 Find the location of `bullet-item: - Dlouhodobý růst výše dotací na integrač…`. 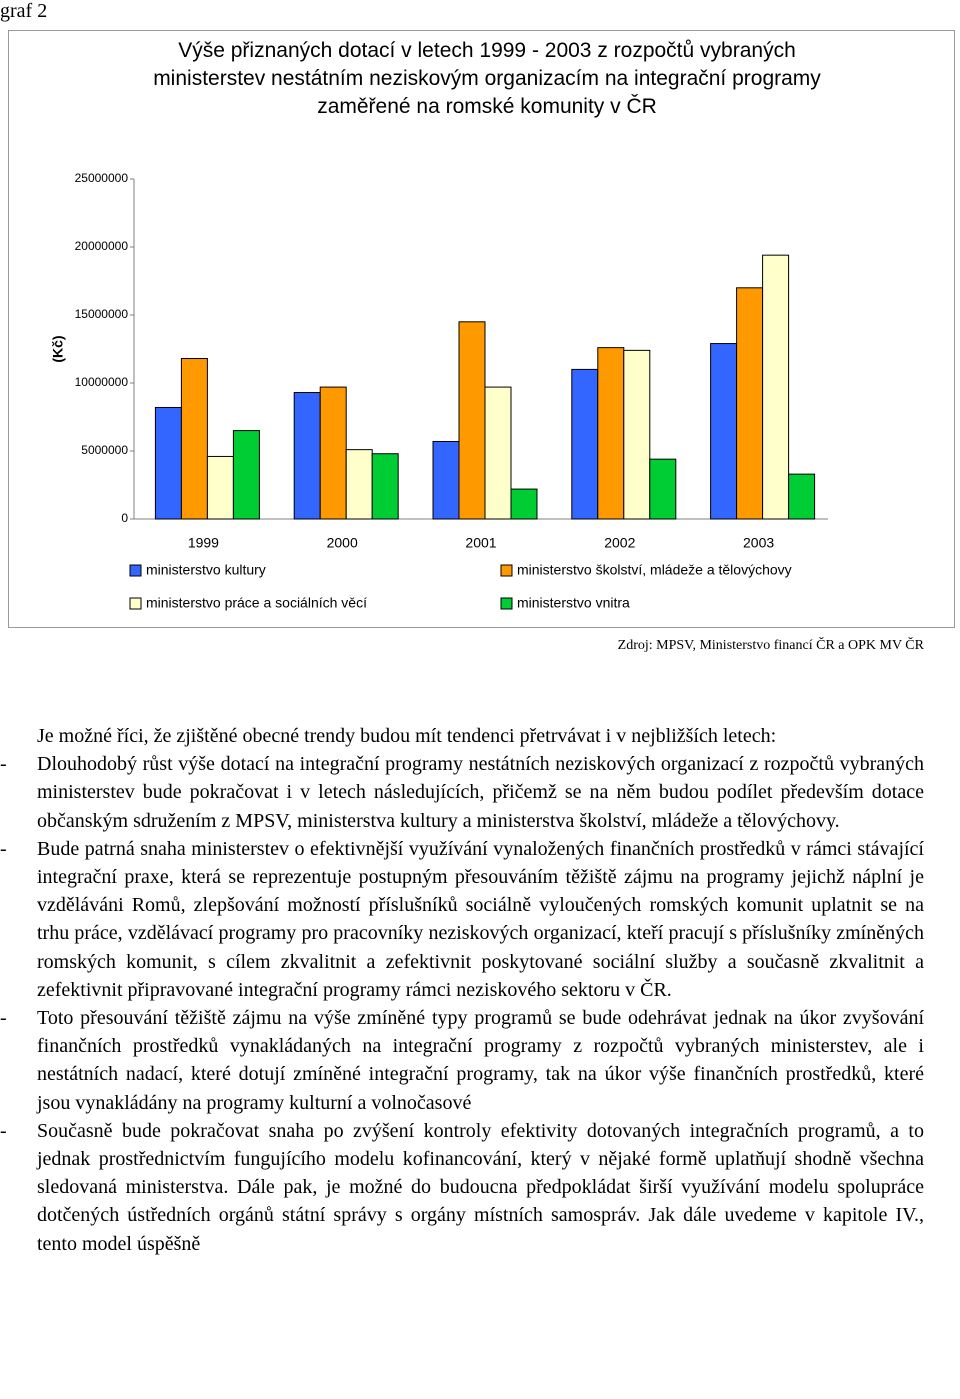

bullet-item: - Dlouhodobý růst výše dotací na integrač… is located at coordinates (462, 792).